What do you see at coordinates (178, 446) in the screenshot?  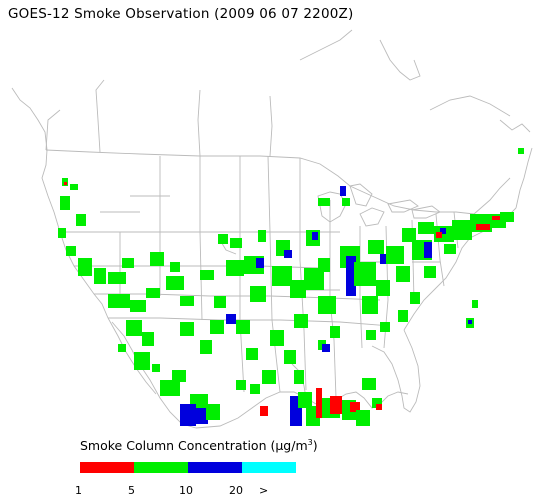 I see `legend-label-prefix: Smoke Column Concentration (` at bounding box center [178, 446].